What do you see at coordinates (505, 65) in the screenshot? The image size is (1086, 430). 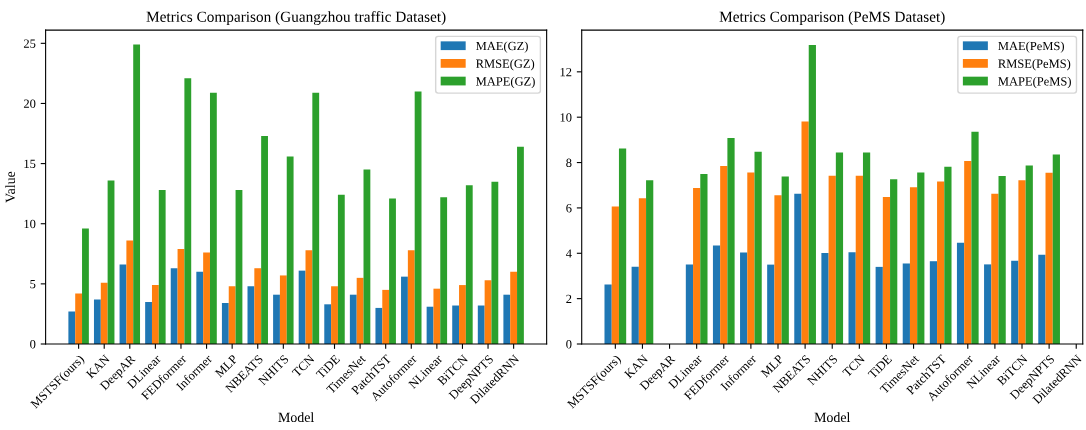 I see `legend-label: RMSE(GZ)` at bounding box center [505, 65].